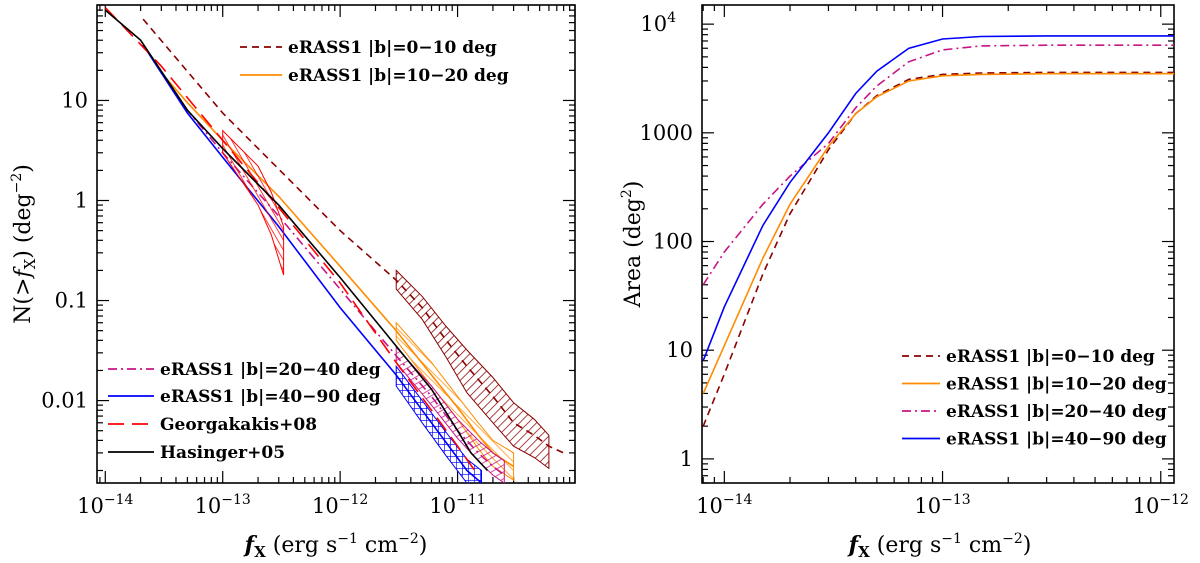  I want to click on legend-right-2-label: eRASS1 |b|=20−40 deg, so click(1056, 412).